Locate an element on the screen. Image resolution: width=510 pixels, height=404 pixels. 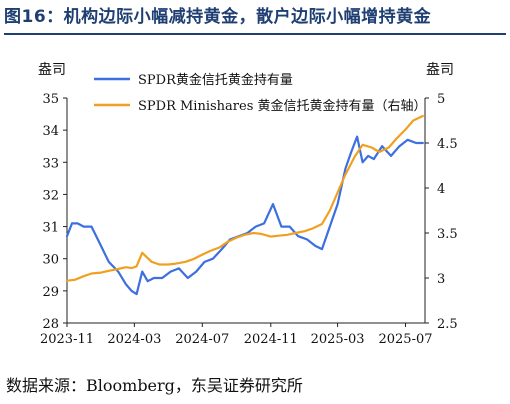
left-y-tick-label: 33 is located at coordinates (50, 163).